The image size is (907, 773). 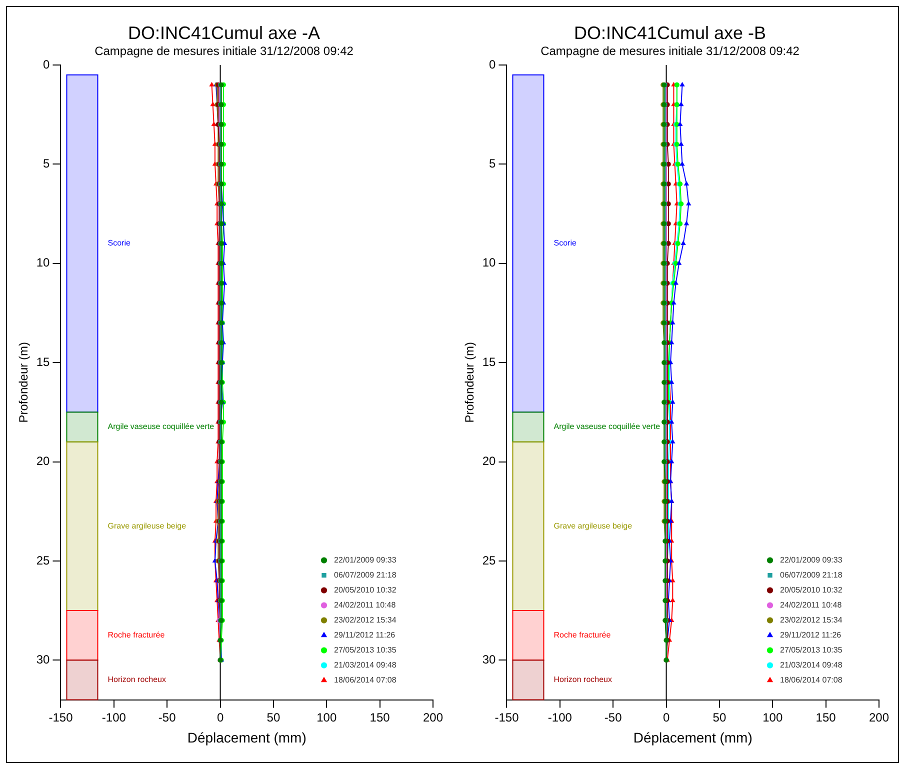 What do you see at coordinates (224, 32) in the screenshot?
I see `chart-title: DO:INC41Cumul axe -A` at bounding box center [224, 32].